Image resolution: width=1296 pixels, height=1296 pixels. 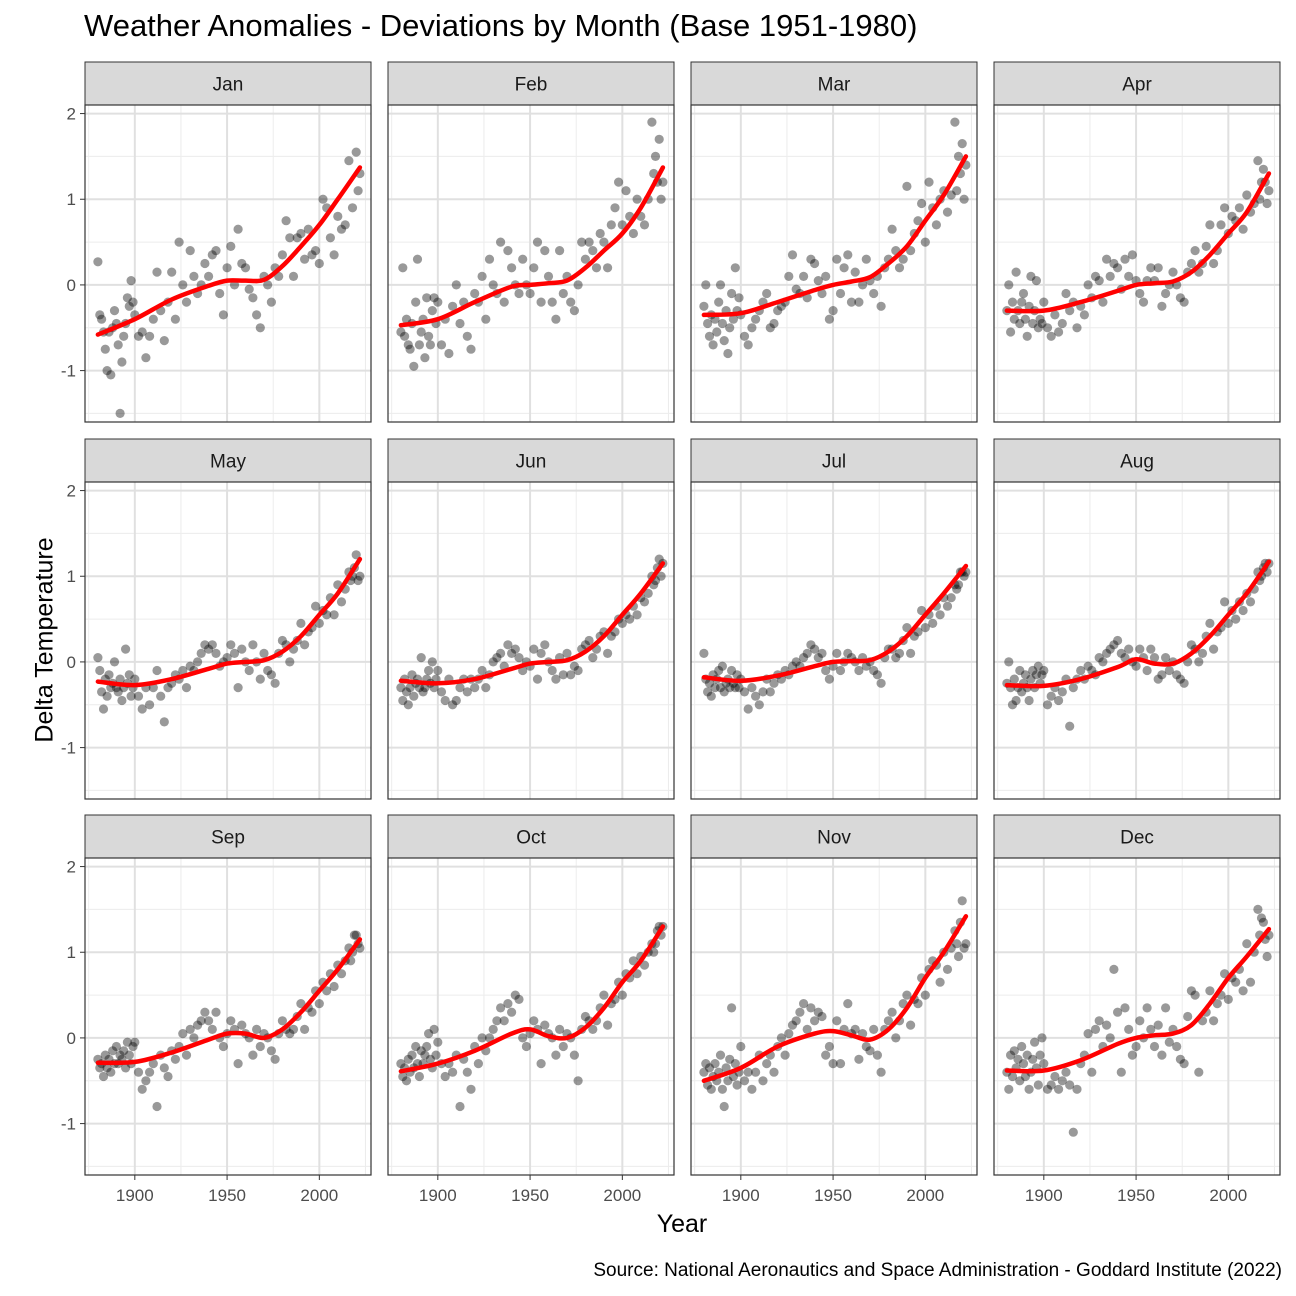 I want to click on facet-label-dec: Dec, so click(x=1137, y=838).